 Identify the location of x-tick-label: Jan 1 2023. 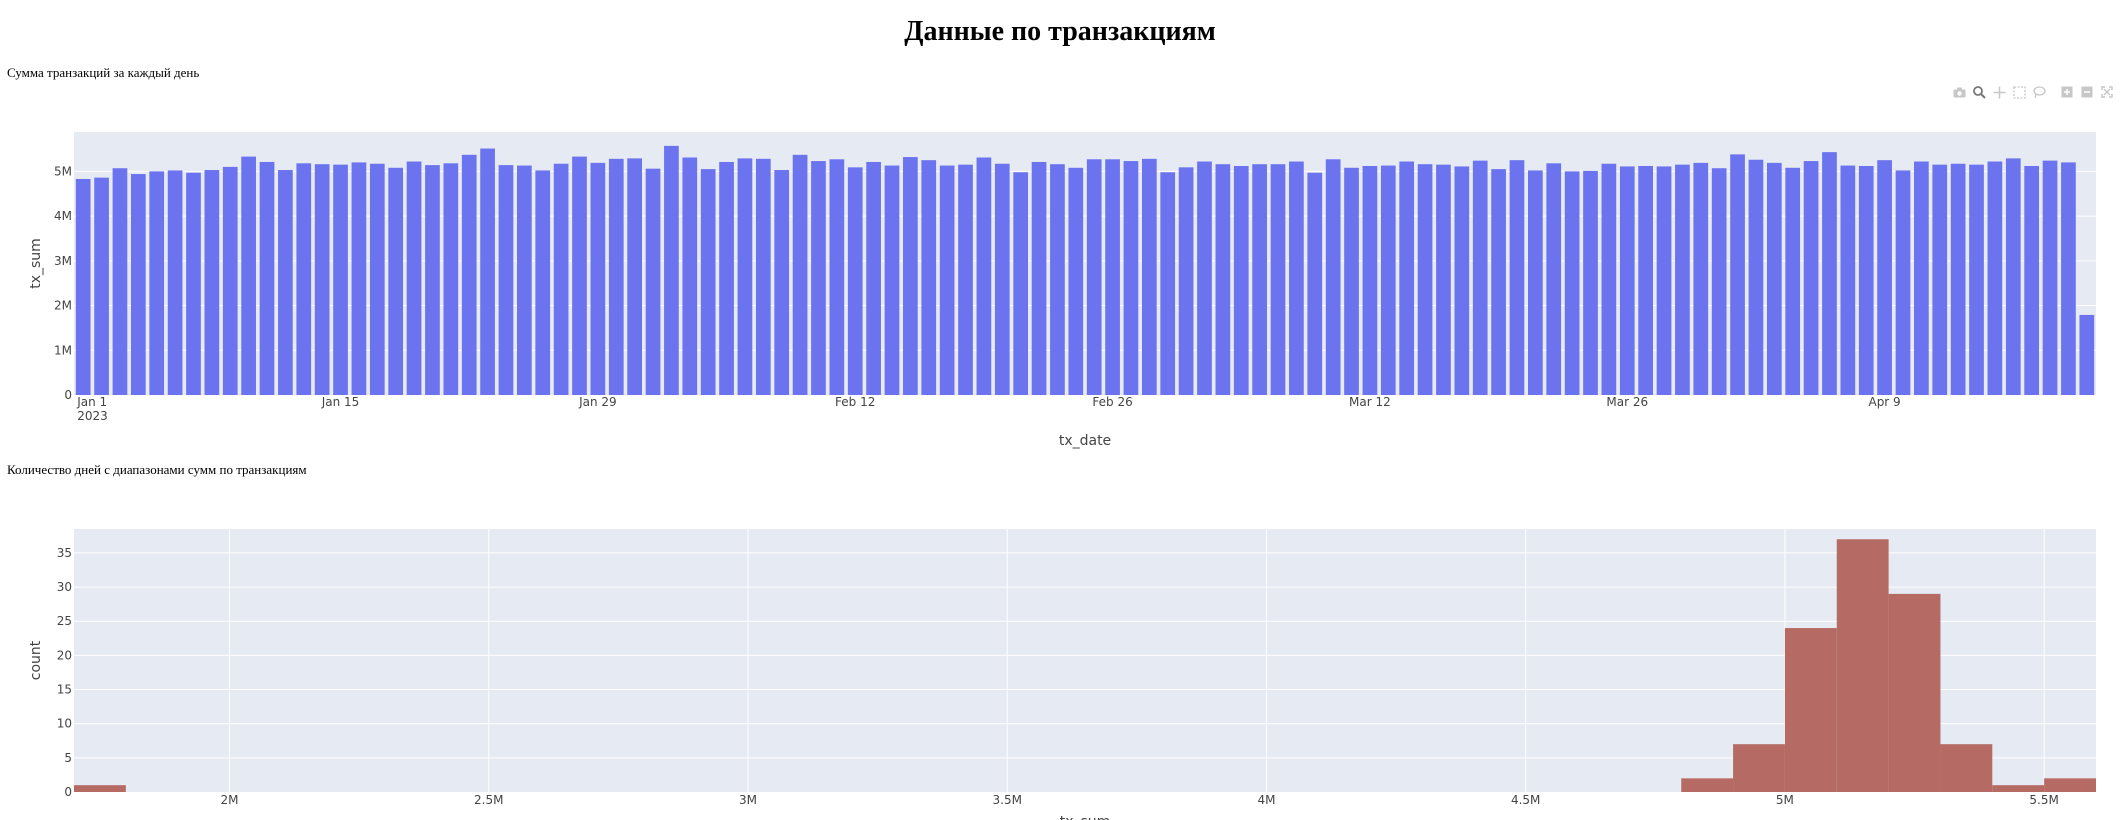
(92, 409).